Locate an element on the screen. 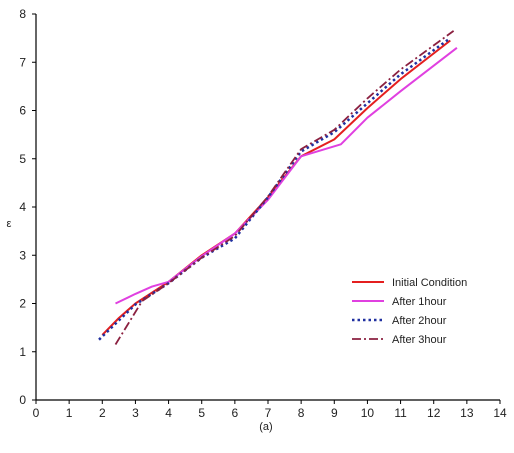  x-tick-label: 1 is located at coordinates (69, 413).